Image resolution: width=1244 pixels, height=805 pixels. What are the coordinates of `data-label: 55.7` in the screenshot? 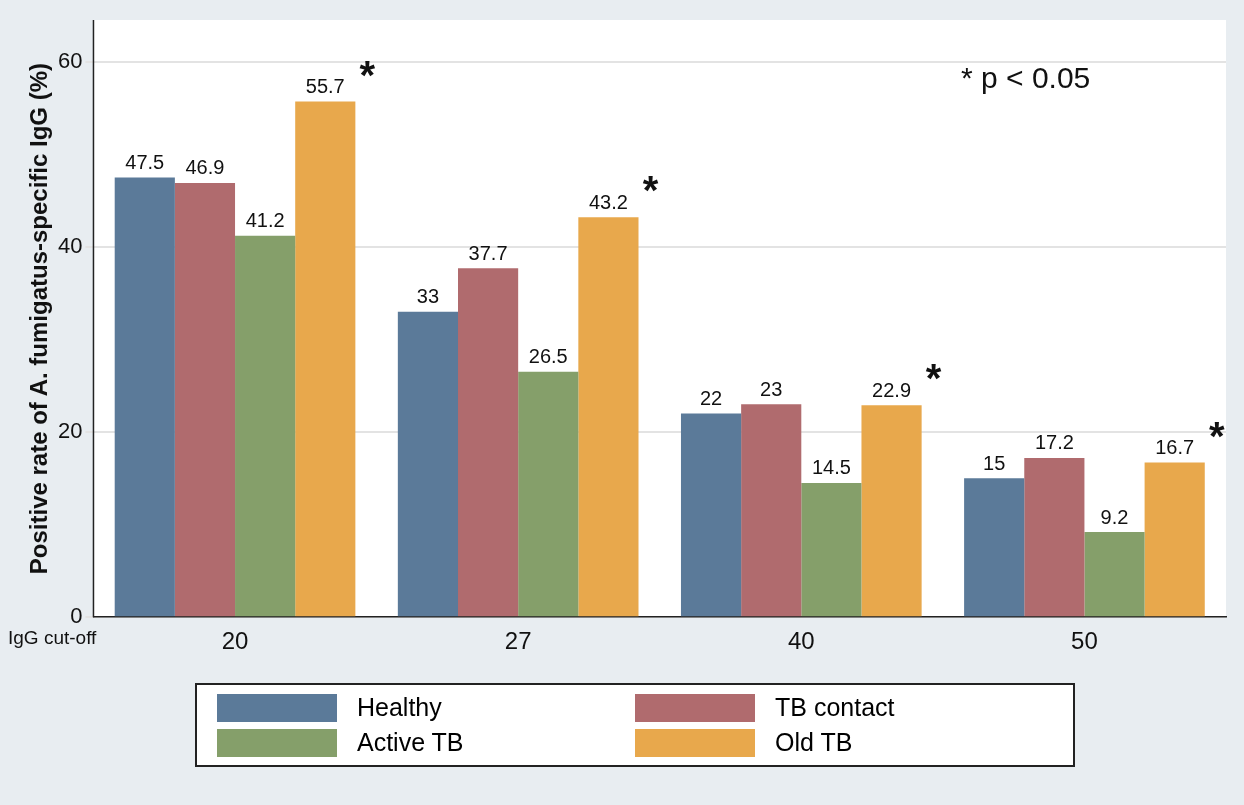 It's located at (325, 85).